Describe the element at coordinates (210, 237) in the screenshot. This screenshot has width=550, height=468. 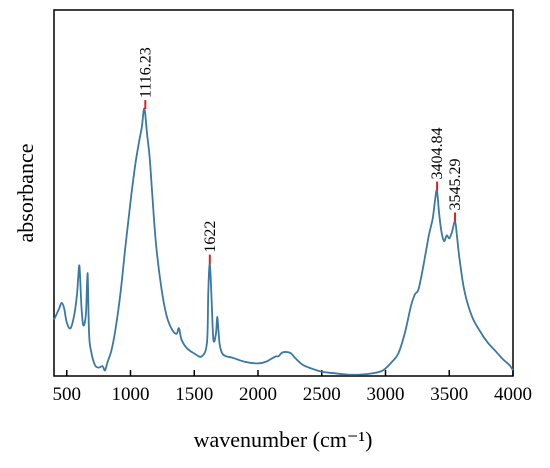
I see `peak-label: 1622` at that location.